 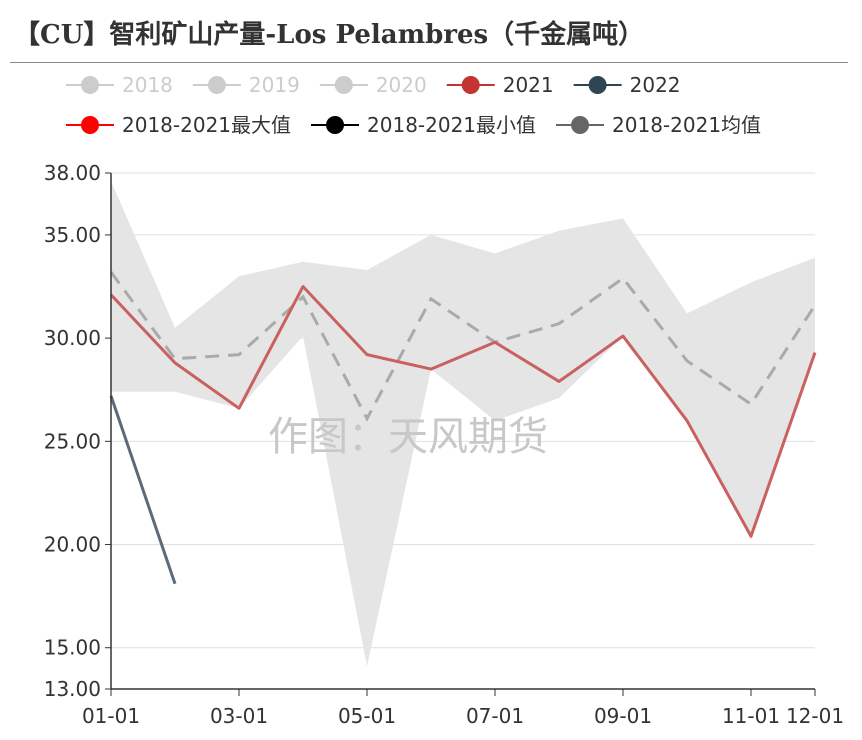 I want to click on series-line-2022, so click(x=143, y=490).